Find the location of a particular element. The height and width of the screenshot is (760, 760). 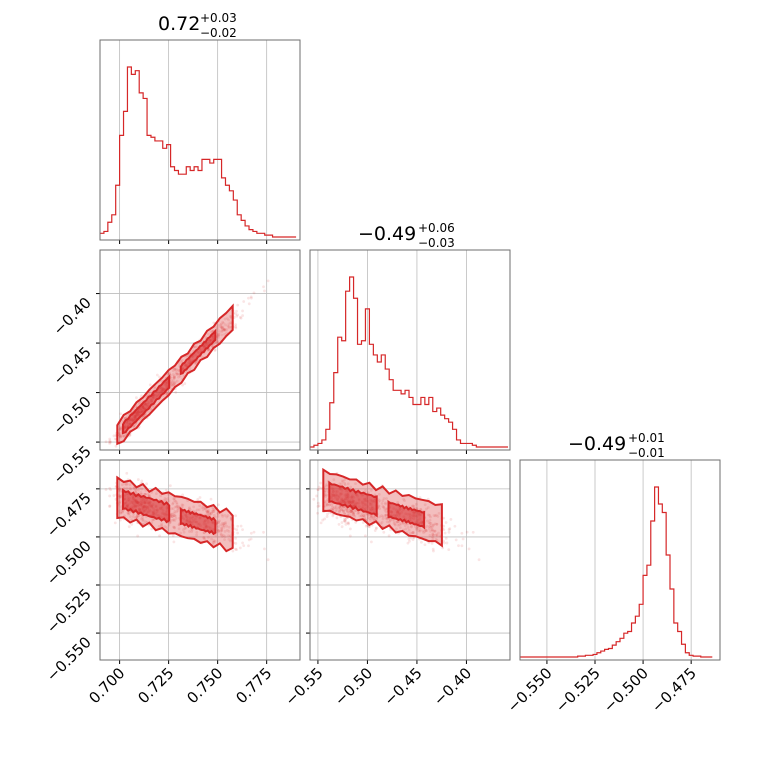

tick-label-x: 0.775 is located at coordinates (253, 685).